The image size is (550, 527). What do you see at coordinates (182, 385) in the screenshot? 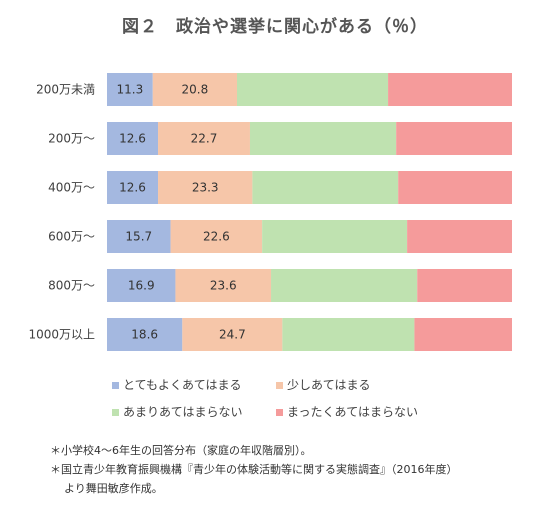
I see `legend-label-0: とてもよくあてはまる` at bounding box center [182, 385].